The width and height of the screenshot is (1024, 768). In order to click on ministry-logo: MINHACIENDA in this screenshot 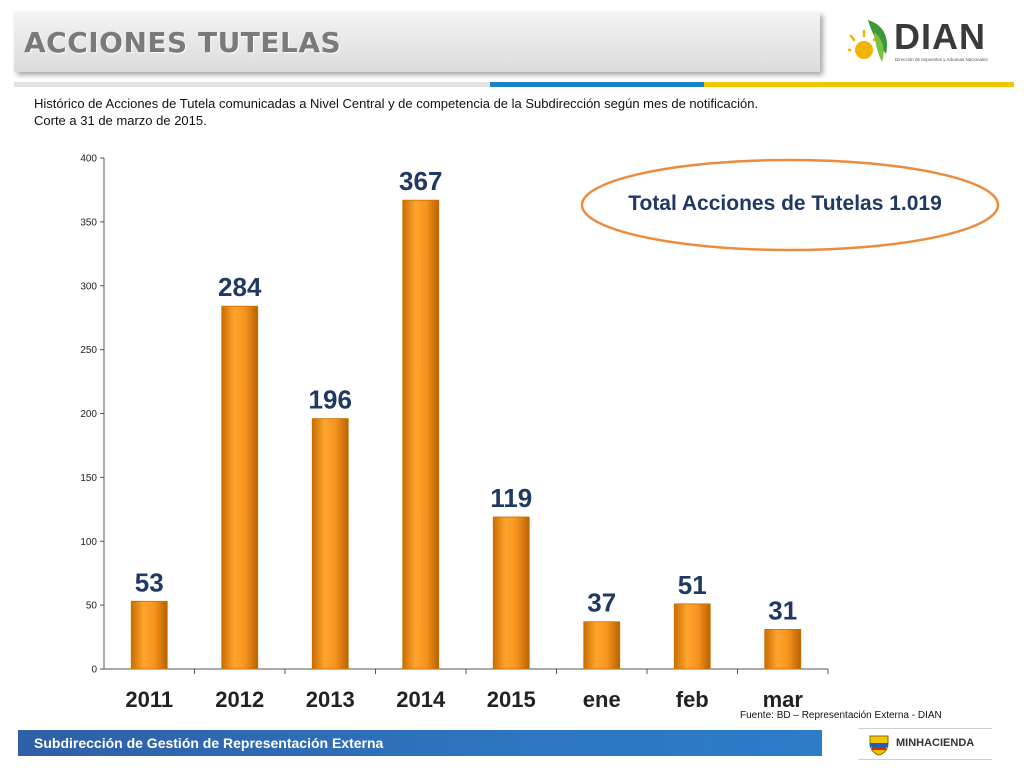, I will do `click(925, 744)`.